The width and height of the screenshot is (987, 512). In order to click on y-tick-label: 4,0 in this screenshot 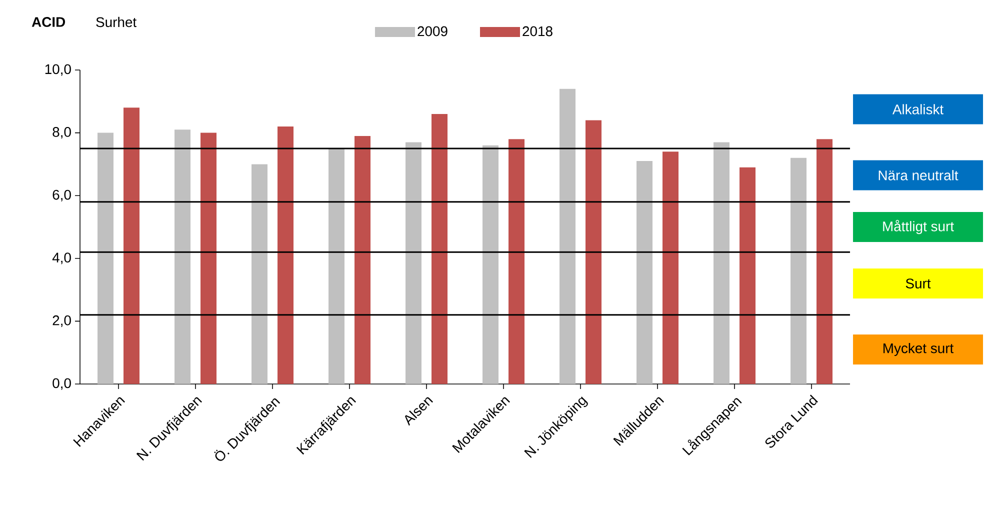, I will do `click(61, 258)`.